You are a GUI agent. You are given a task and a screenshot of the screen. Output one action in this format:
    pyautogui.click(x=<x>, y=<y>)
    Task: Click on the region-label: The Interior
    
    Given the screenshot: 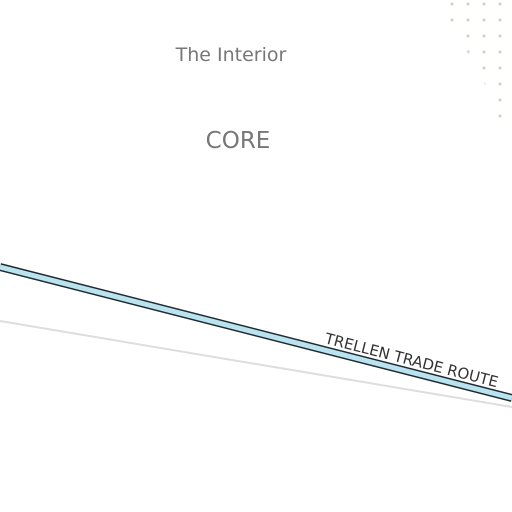 What is the action you would take?
    pyautogui.click(x=231, y=55)
    